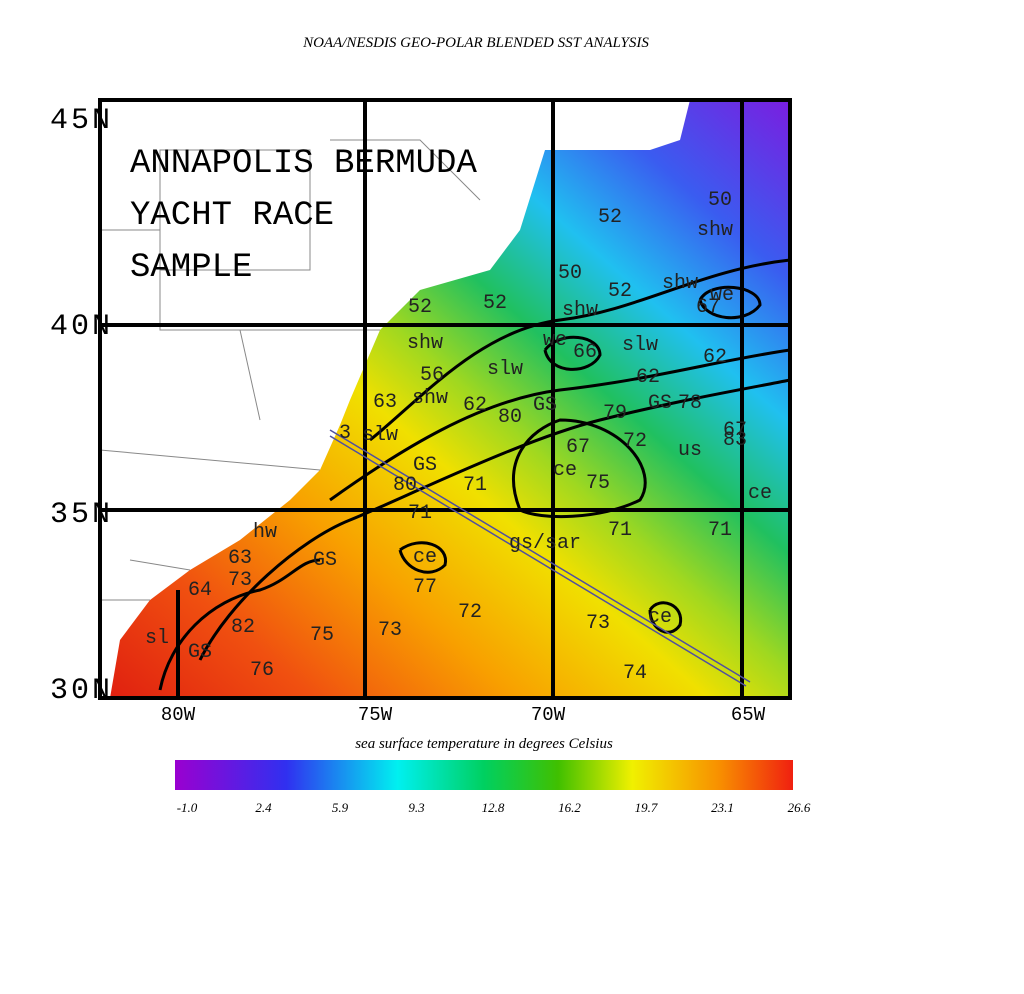 This screenshot has height=994, width=1024. I want to click on longitude-label: 70W, so click(548, 715).